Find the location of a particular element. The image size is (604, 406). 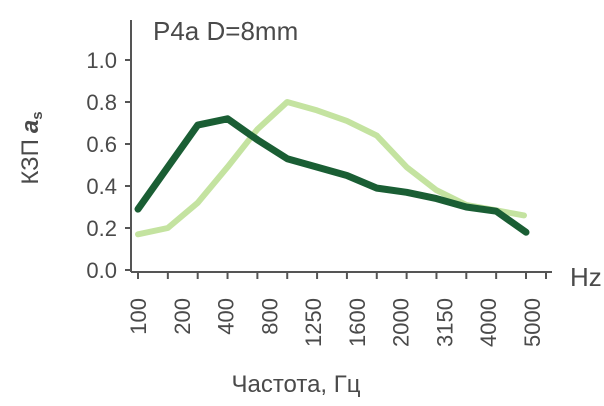

x-tick-label: 1600 is located at coordinates (357, 322).